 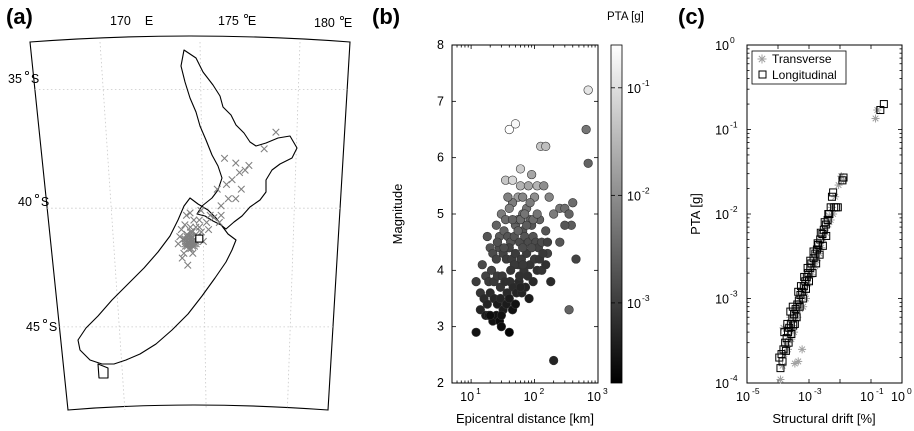 I want to click on station-marker, so click(x=199, y=238).